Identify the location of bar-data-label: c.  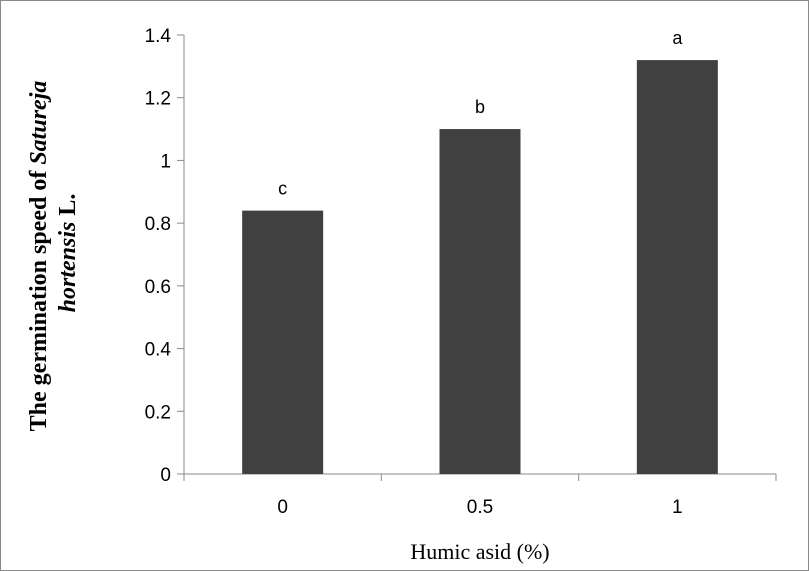
(282, 189).